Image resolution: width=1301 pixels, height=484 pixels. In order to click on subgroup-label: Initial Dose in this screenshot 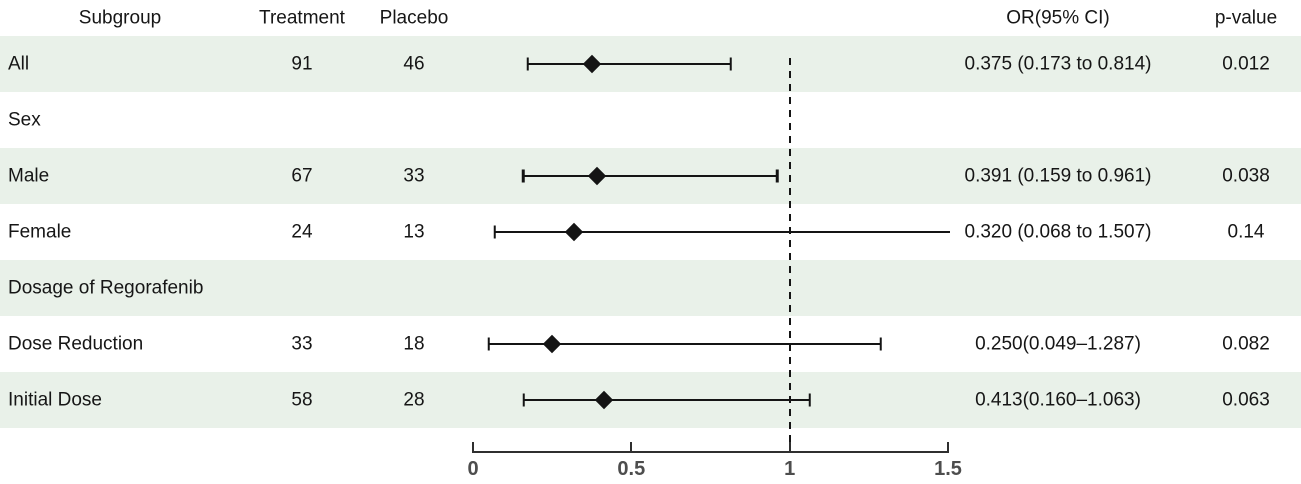, I will do `click(55, 400)`.